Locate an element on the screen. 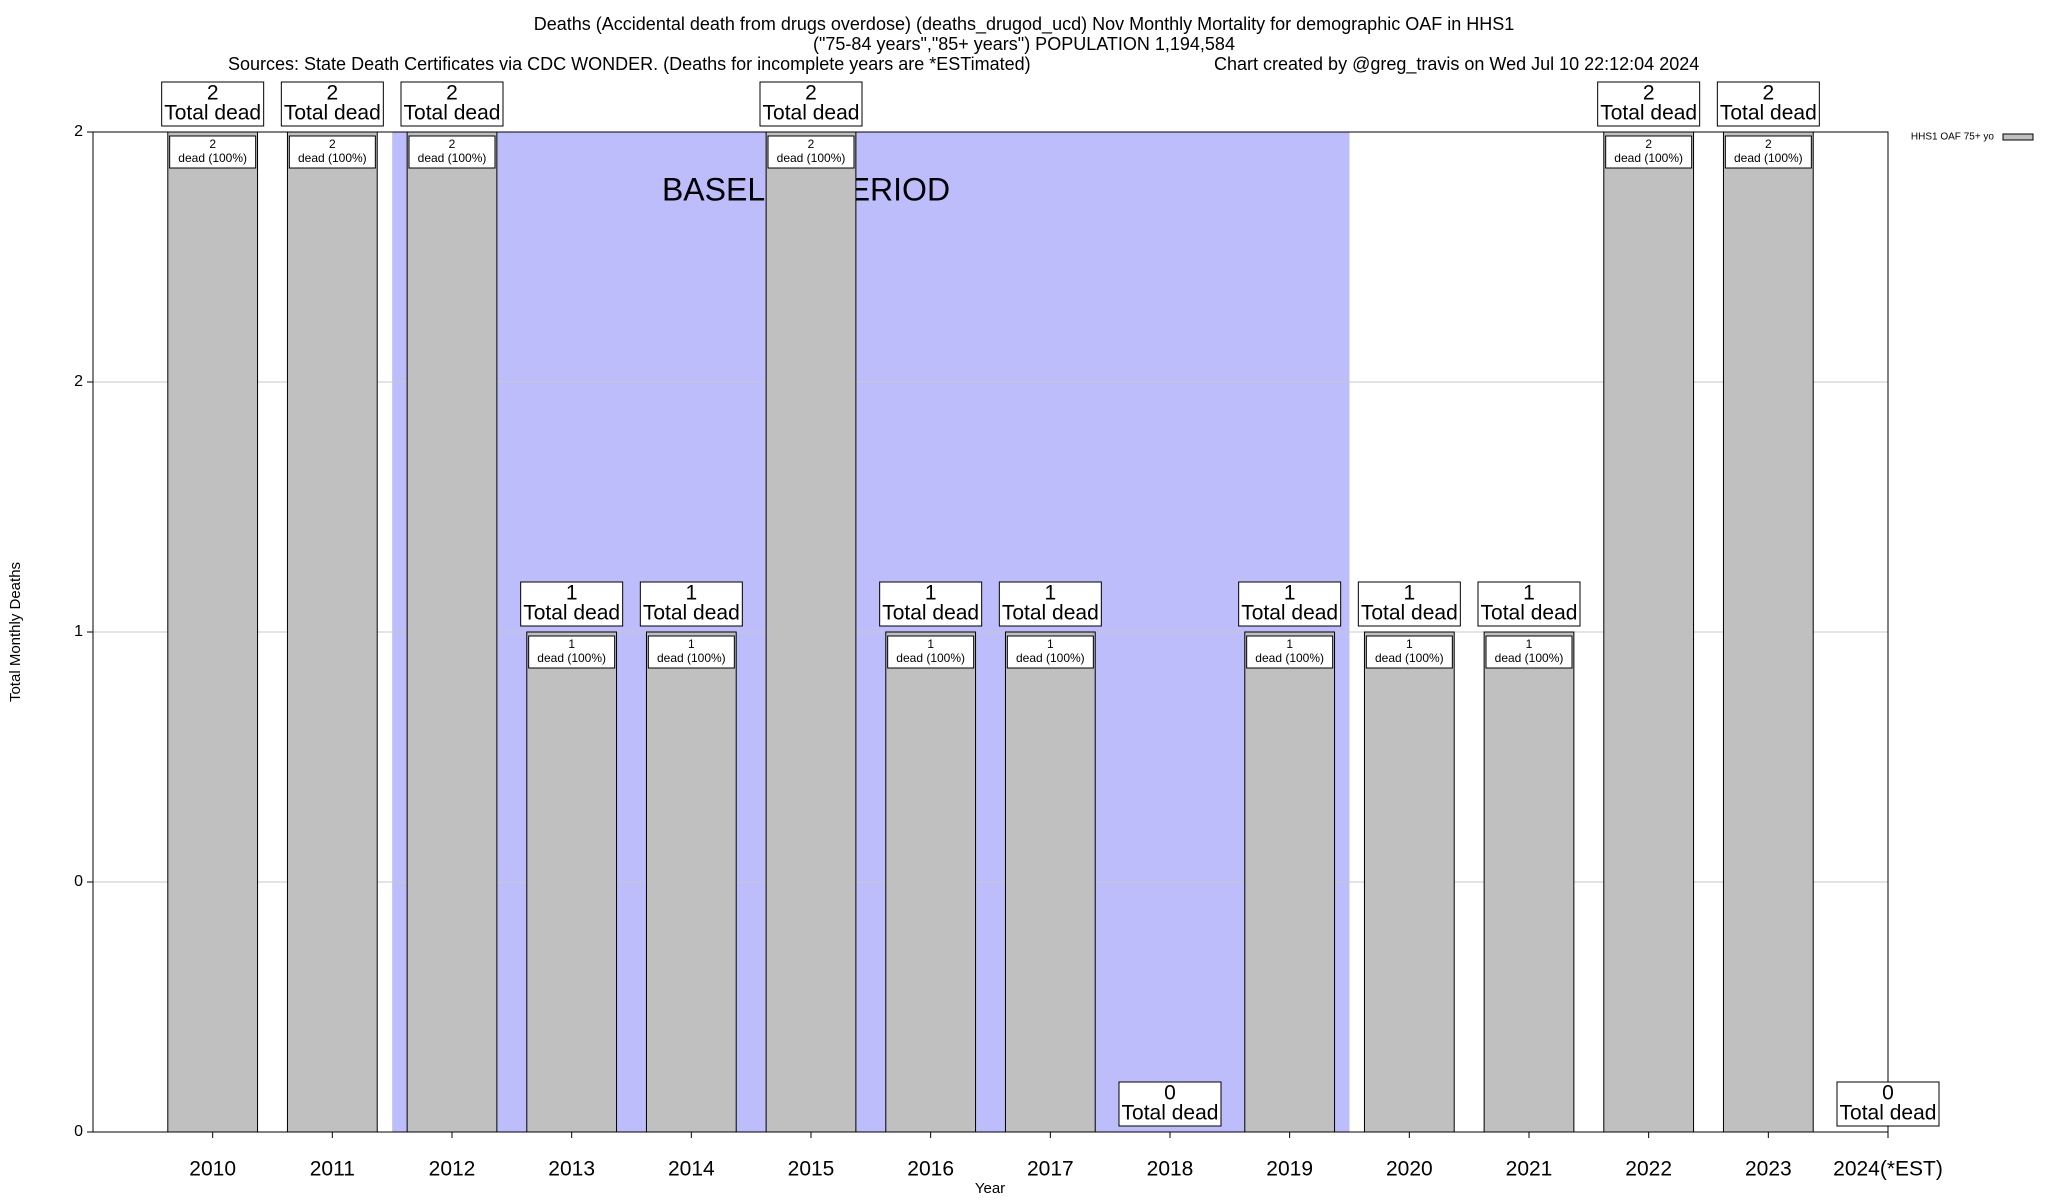 This screenshot has width=2048, height=1200. x-tick-label: 2012 is located at coordinates (452, 1169).